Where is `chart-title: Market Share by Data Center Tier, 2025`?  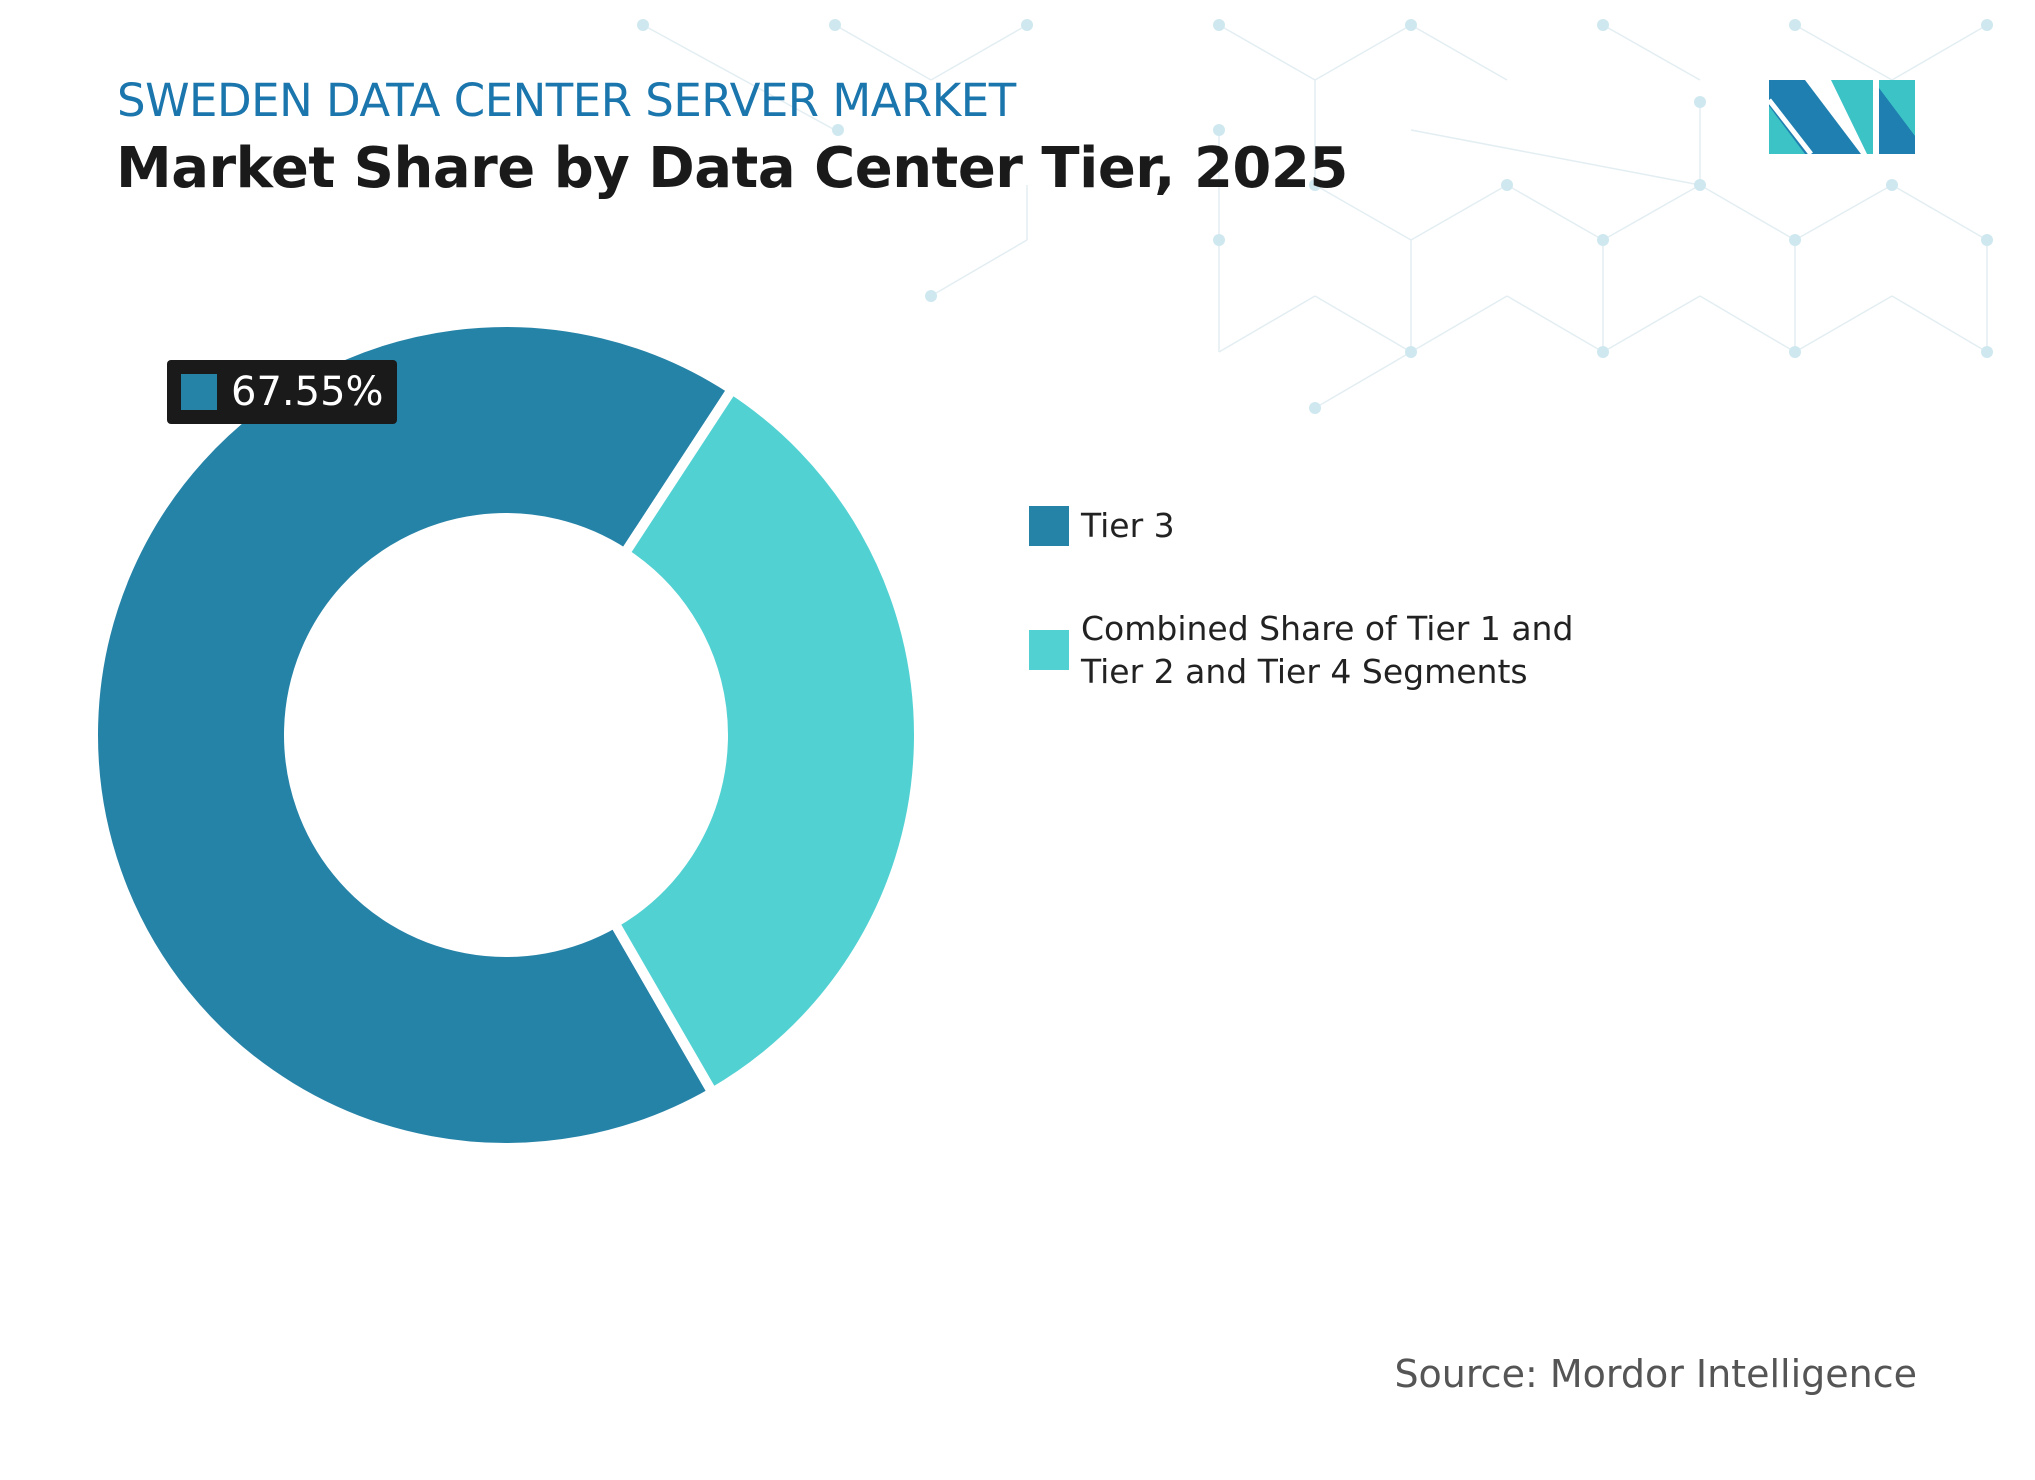
chart-title: Market Share by Data Center Tier, 2025 is located at coordinates (732, 168).